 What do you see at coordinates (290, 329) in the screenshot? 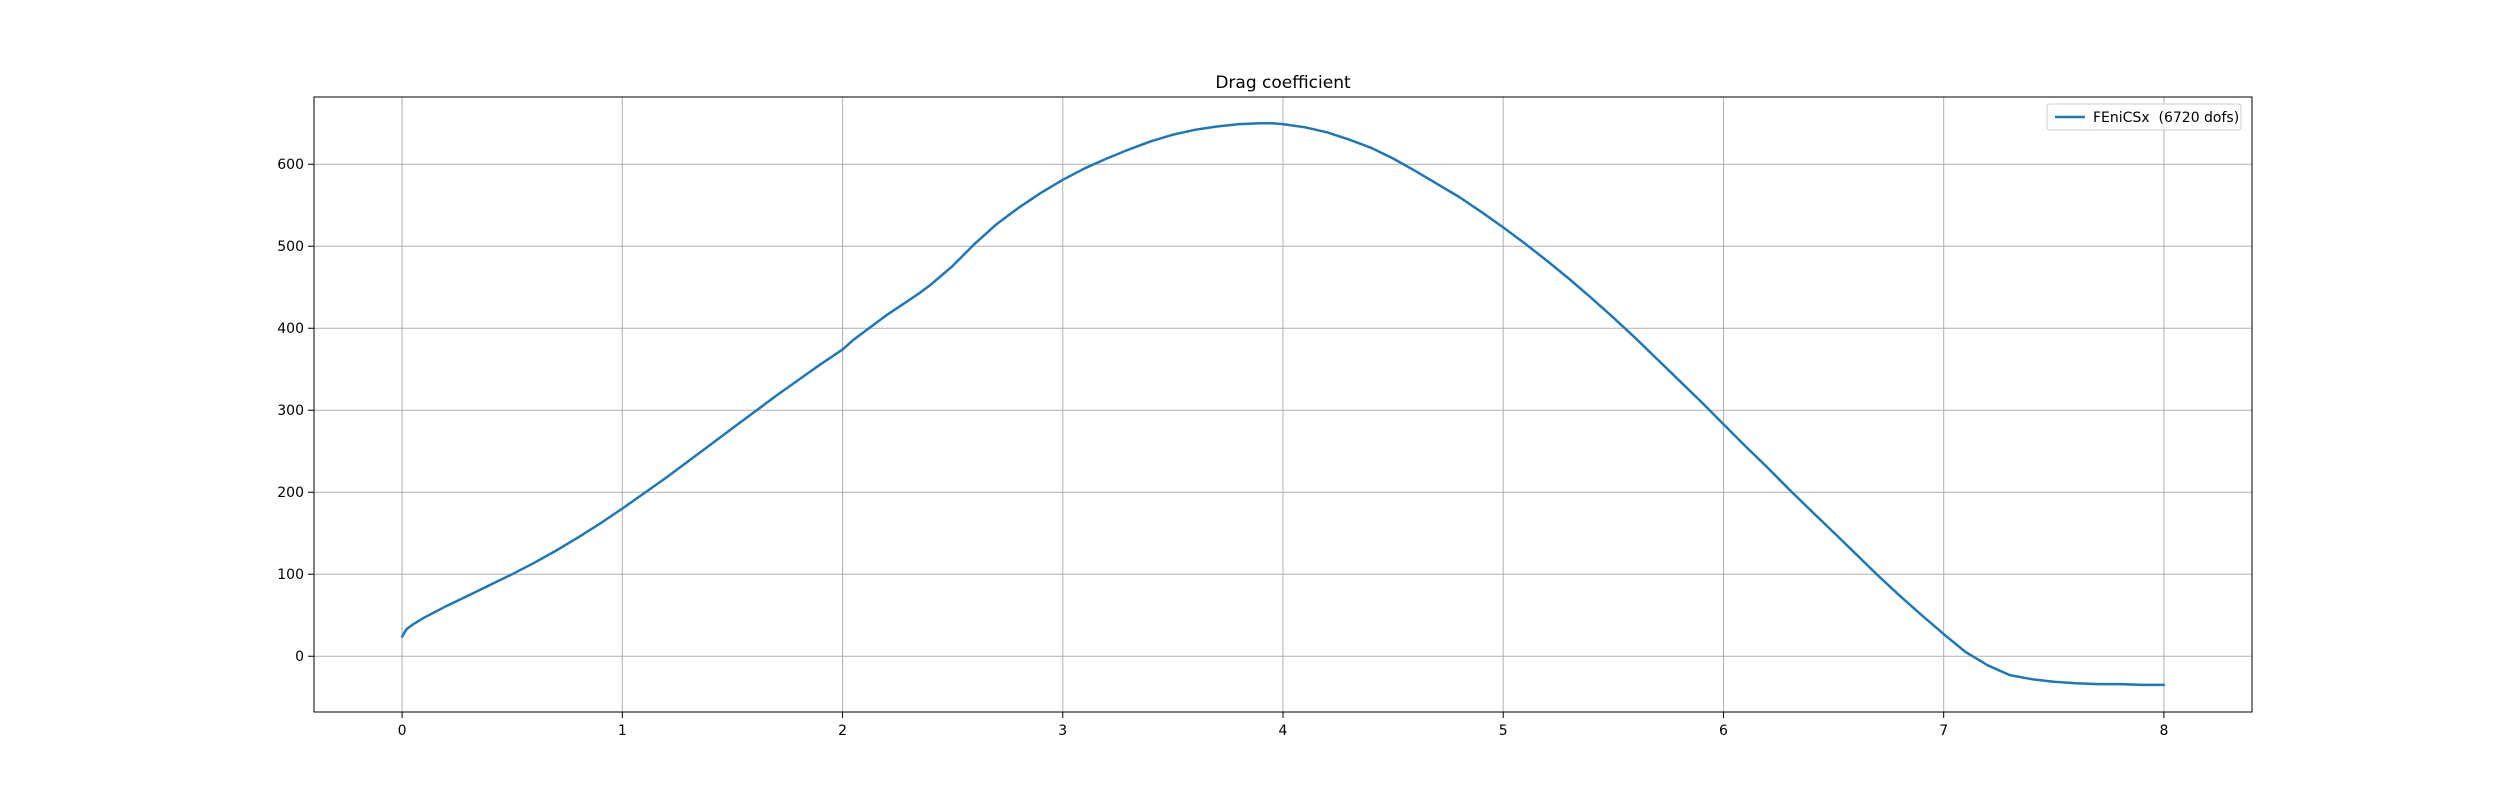
I see `y-tick-label: 400` at bounding box center [290, 329].